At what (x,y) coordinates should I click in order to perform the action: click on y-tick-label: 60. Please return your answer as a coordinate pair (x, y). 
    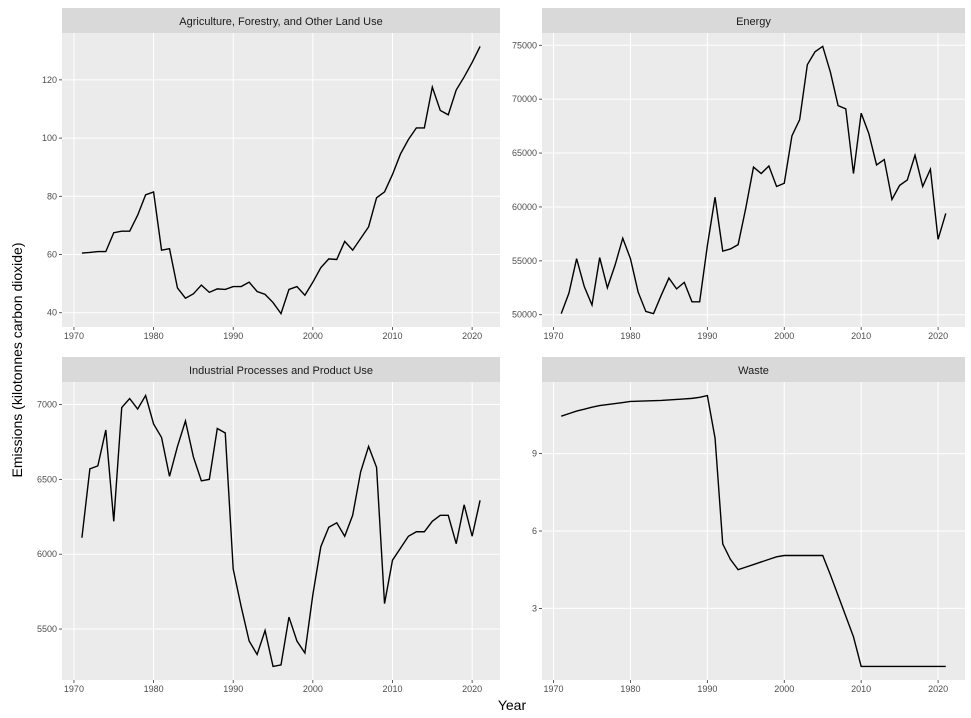
    Looking at the image, I should click on (52, 255).